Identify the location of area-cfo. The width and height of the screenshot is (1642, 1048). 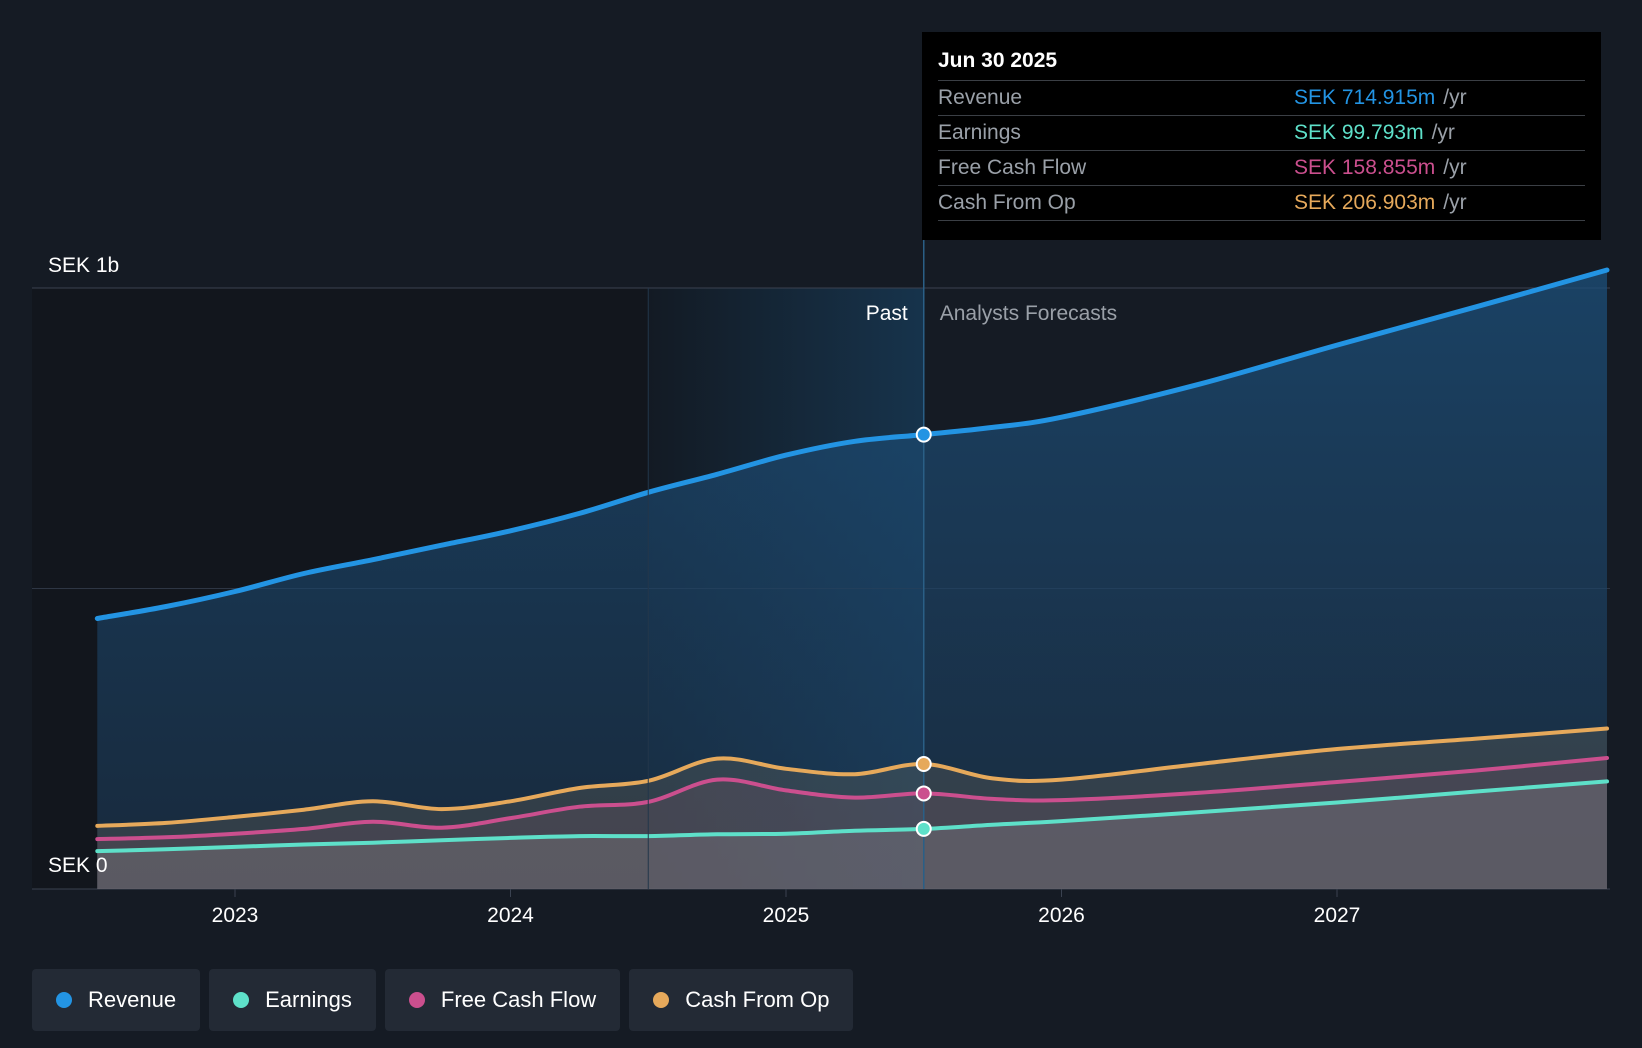
(852, 808).